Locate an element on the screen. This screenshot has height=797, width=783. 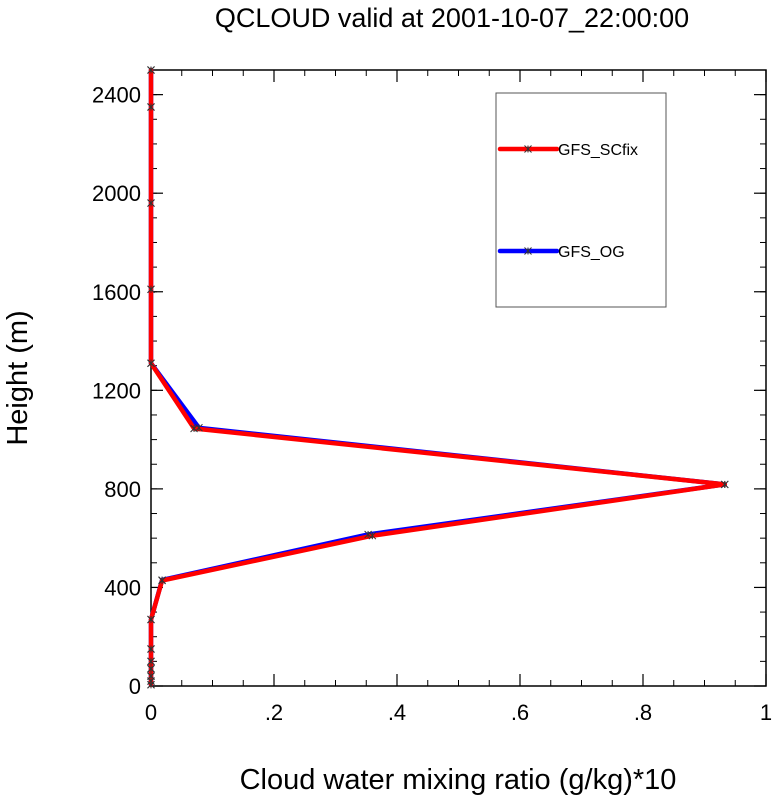
legend-label-gfs_scfix: GFS_SCfix is located at coordinates (598, 150).